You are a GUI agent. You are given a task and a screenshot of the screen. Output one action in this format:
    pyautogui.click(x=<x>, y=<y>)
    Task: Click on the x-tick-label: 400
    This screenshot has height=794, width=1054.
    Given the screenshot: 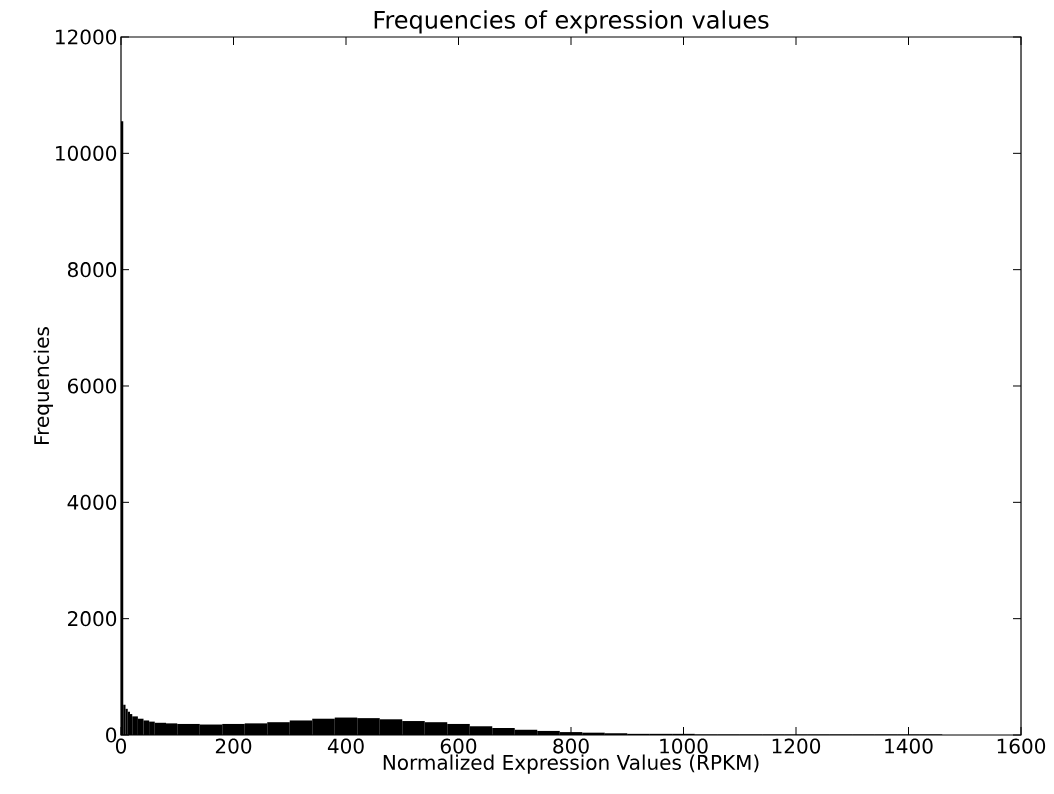 What is the action you would take?
    pyautogui.click(x=345, y=746)
    